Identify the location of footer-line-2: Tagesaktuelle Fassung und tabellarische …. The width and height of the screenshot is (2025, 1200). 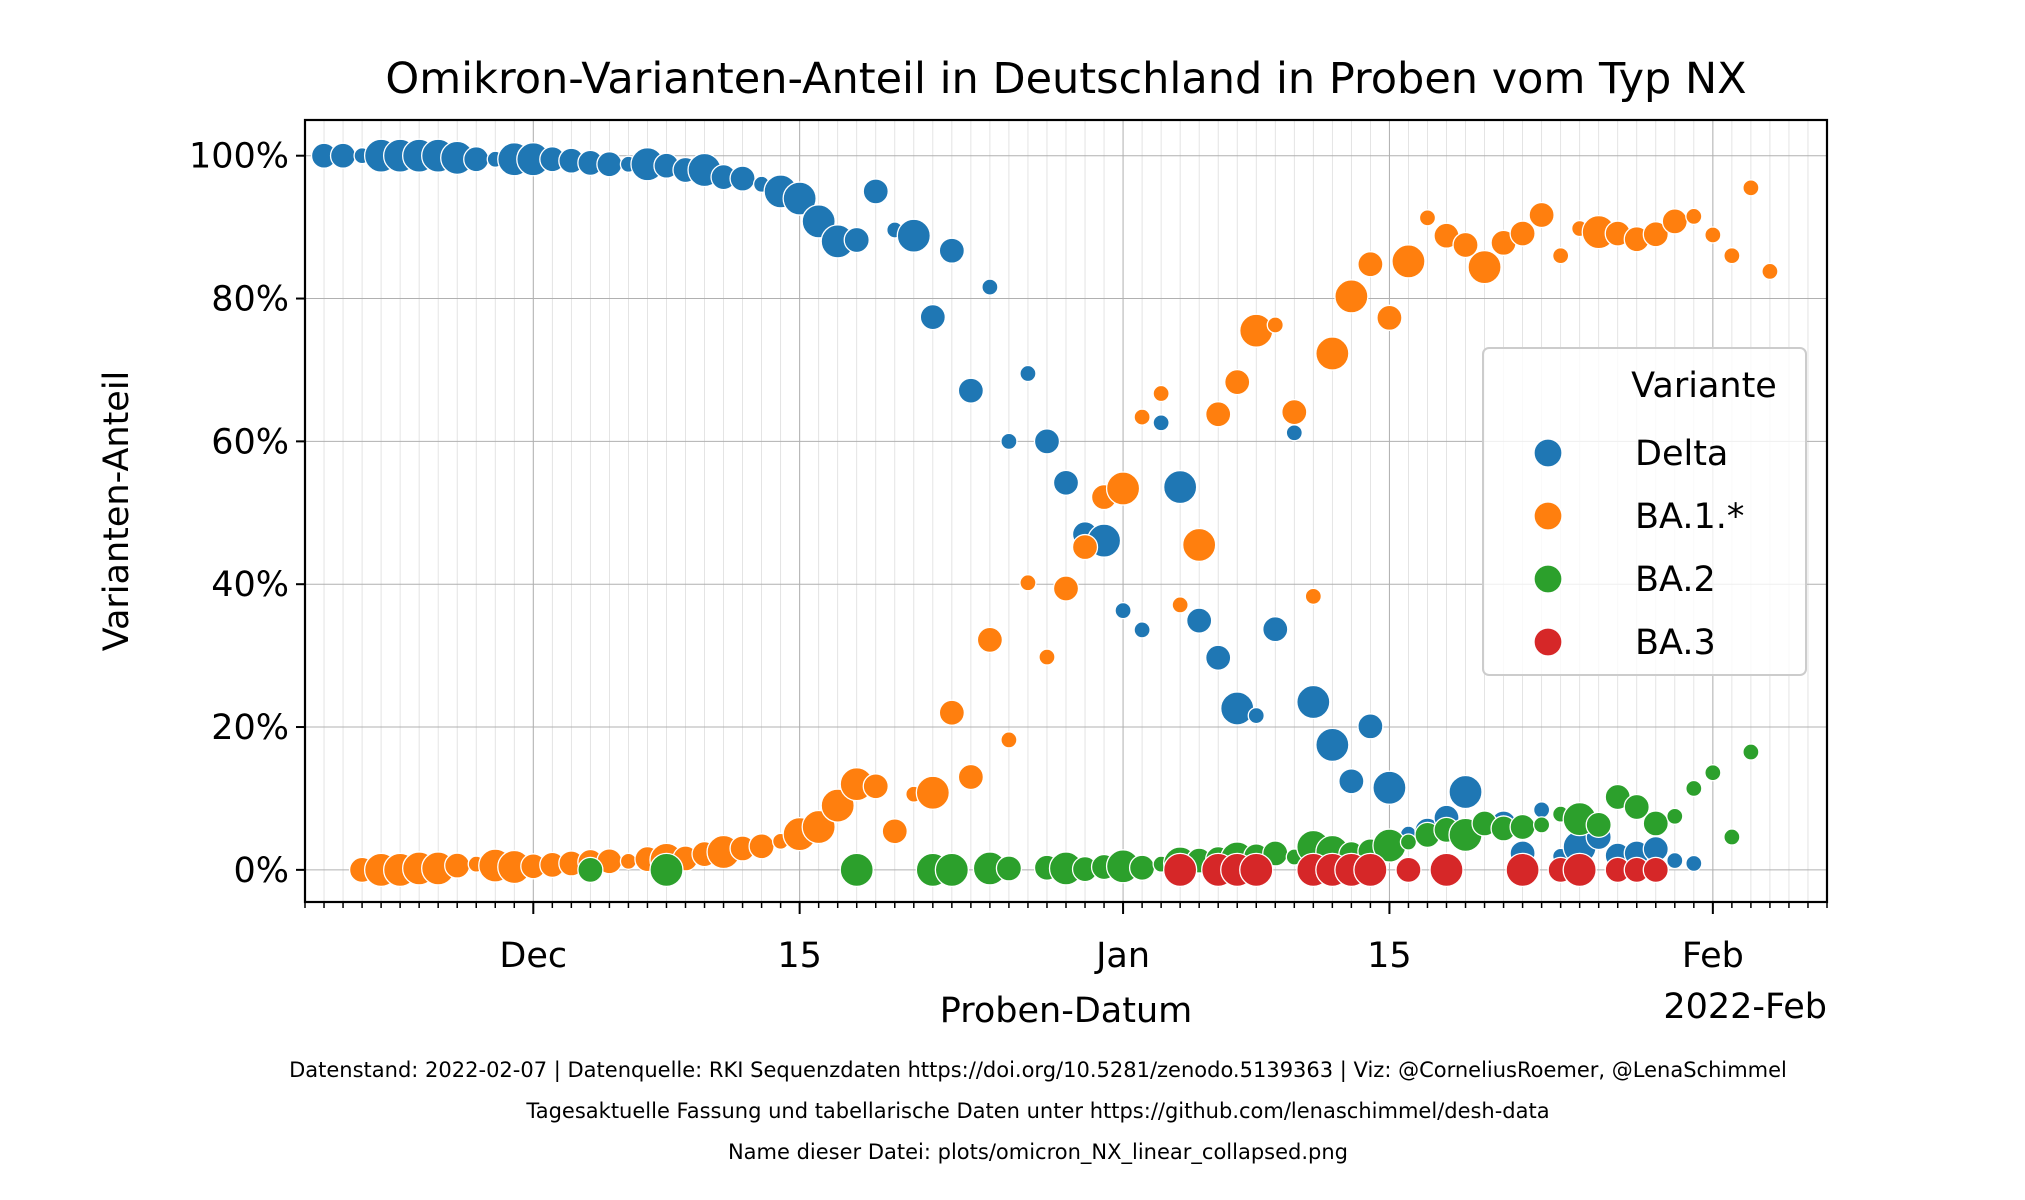
(1037, 1111).